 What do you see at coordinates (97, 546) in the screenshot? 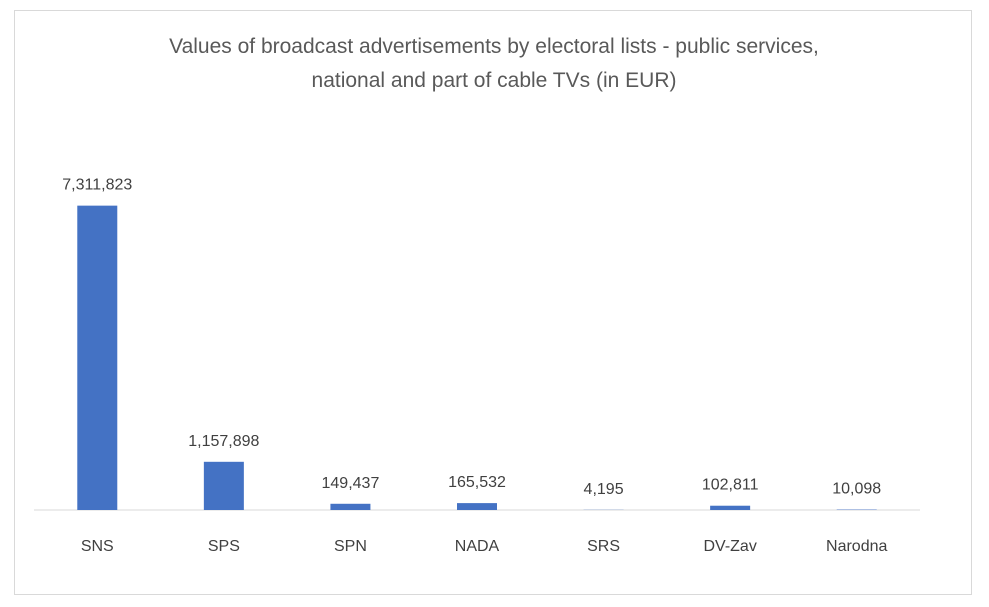
I see `x-tick-label: SNS` at bounding box center [97, 546].